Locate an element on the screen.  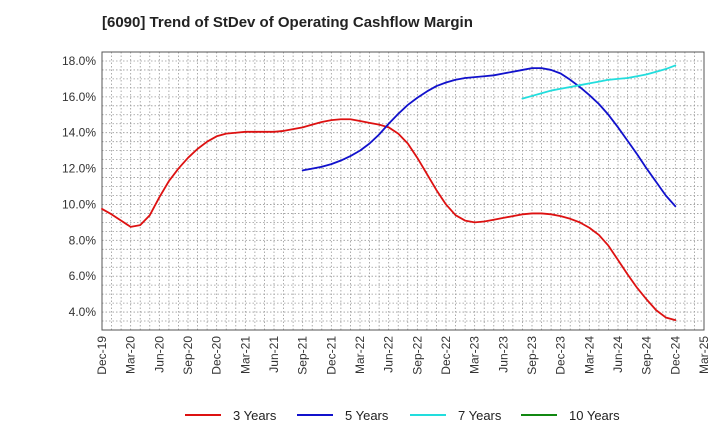
legend-label-7-years: 7 Years is located at coordinates (480, 415).